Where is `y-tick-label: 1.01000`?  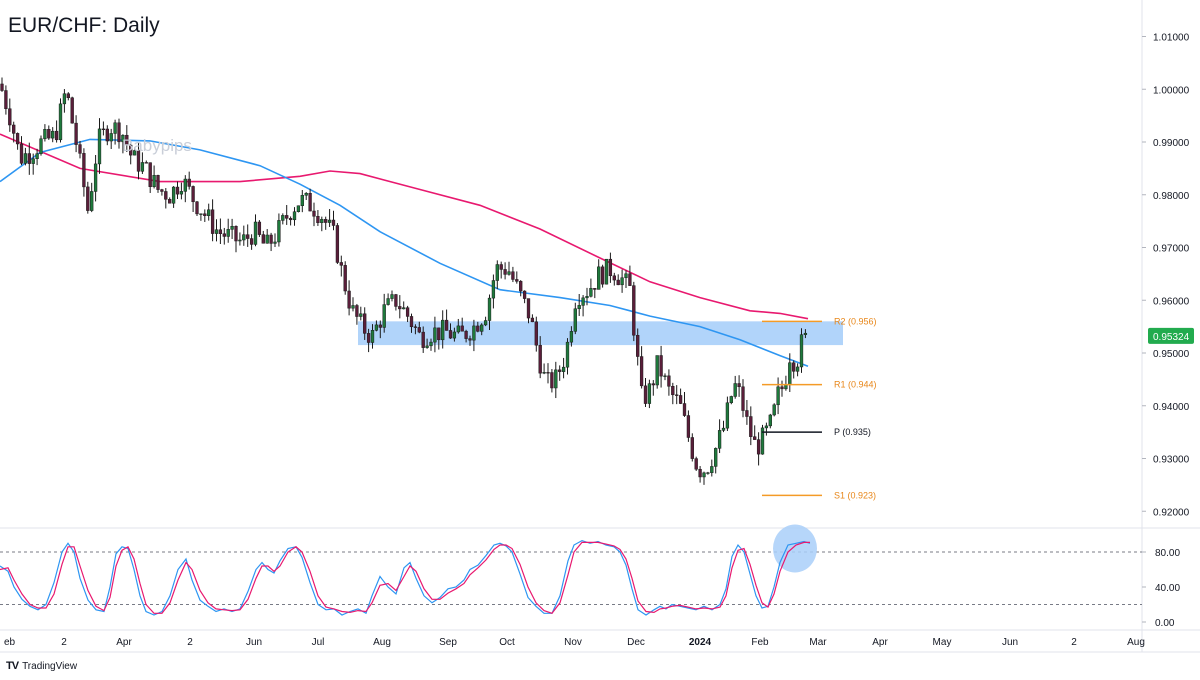
y-tick-label: 1.01000 is located at coordinates (1171, 38).